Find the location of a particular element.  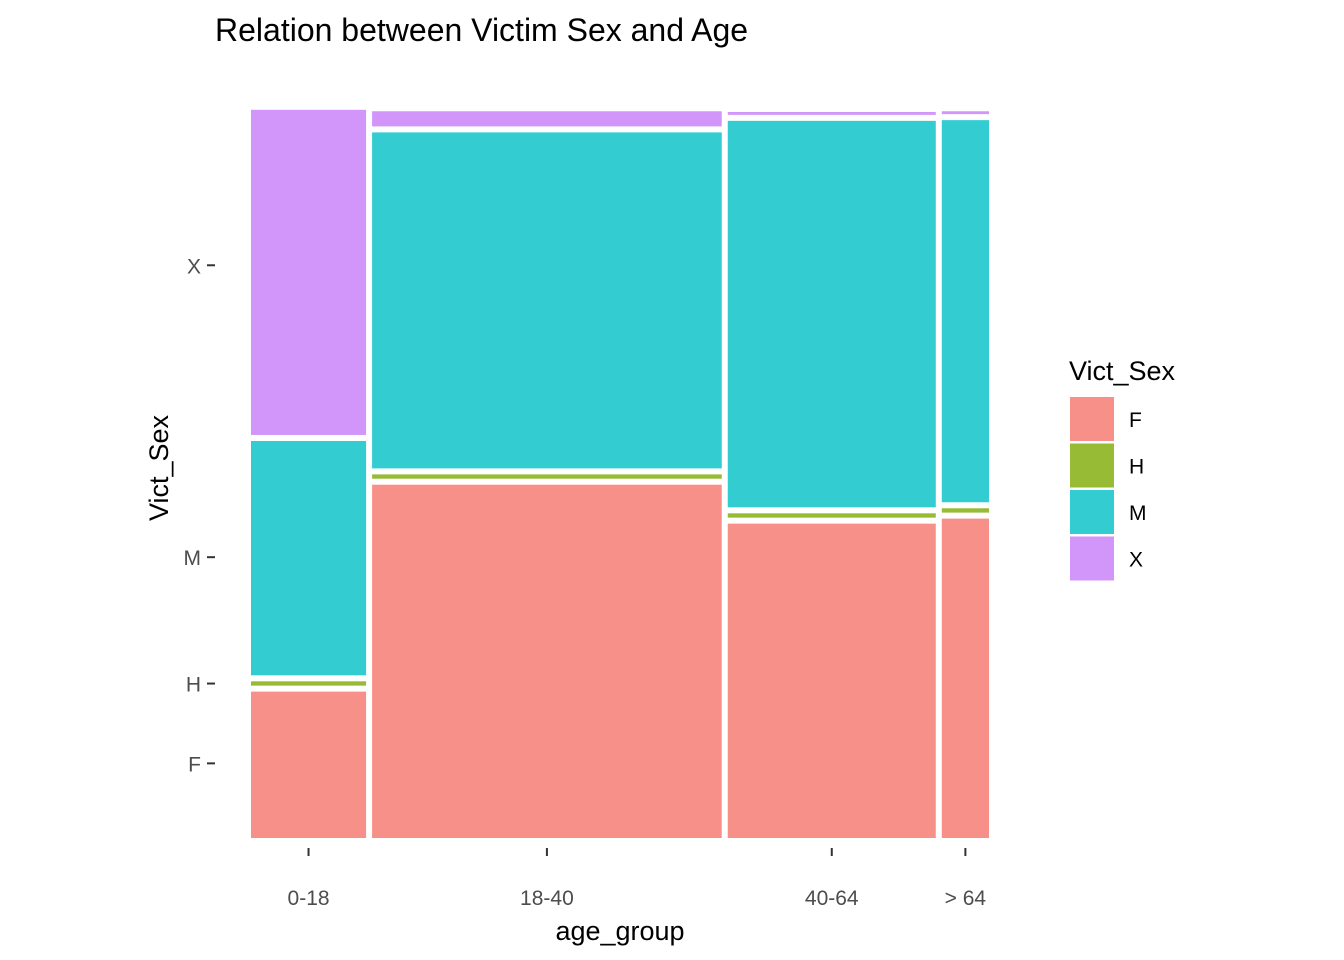

legend-swatch-m is located at coordinates (1092, 512).